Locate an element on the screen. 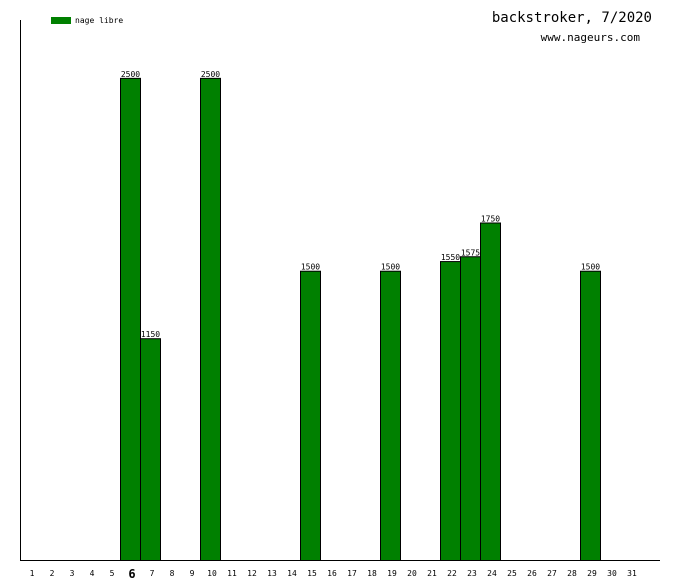  x-tick-label: 13 is located at coordinates (272, 573).